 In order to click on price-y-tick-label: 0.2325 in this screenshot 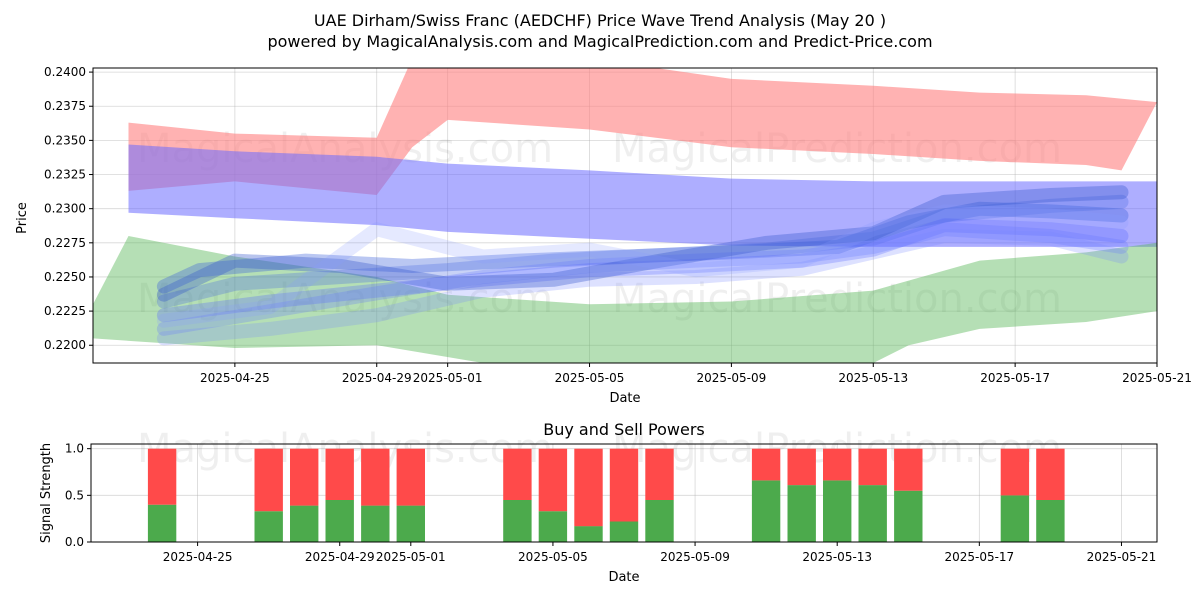, I will do `click(65, 175)`.